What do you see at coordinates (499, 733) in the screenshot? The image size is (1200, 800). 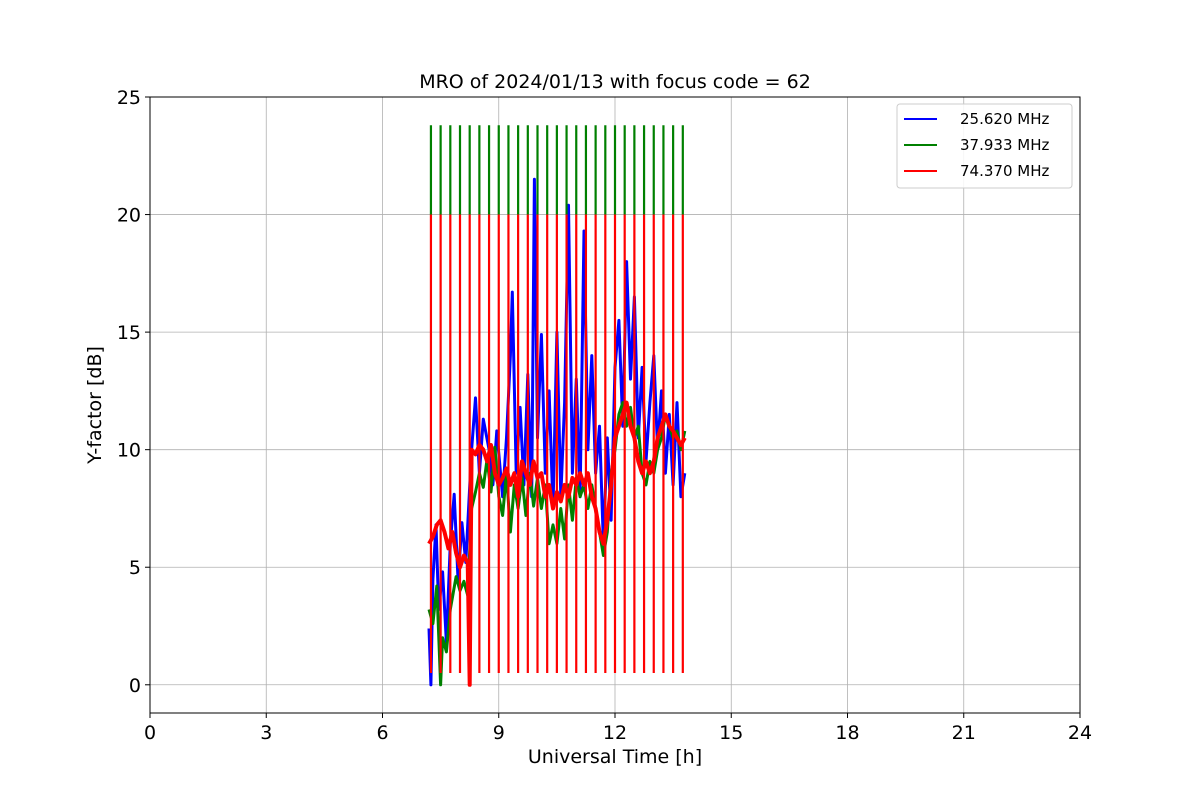 I see `x-tick-label: 9` at bounding box center [499, 733].